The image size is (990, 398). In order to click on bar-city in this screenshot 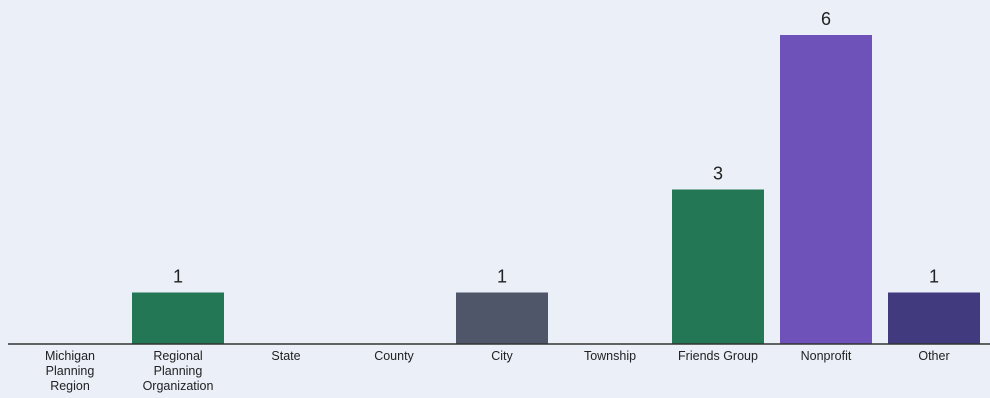, I will do `click(502, 318)`.